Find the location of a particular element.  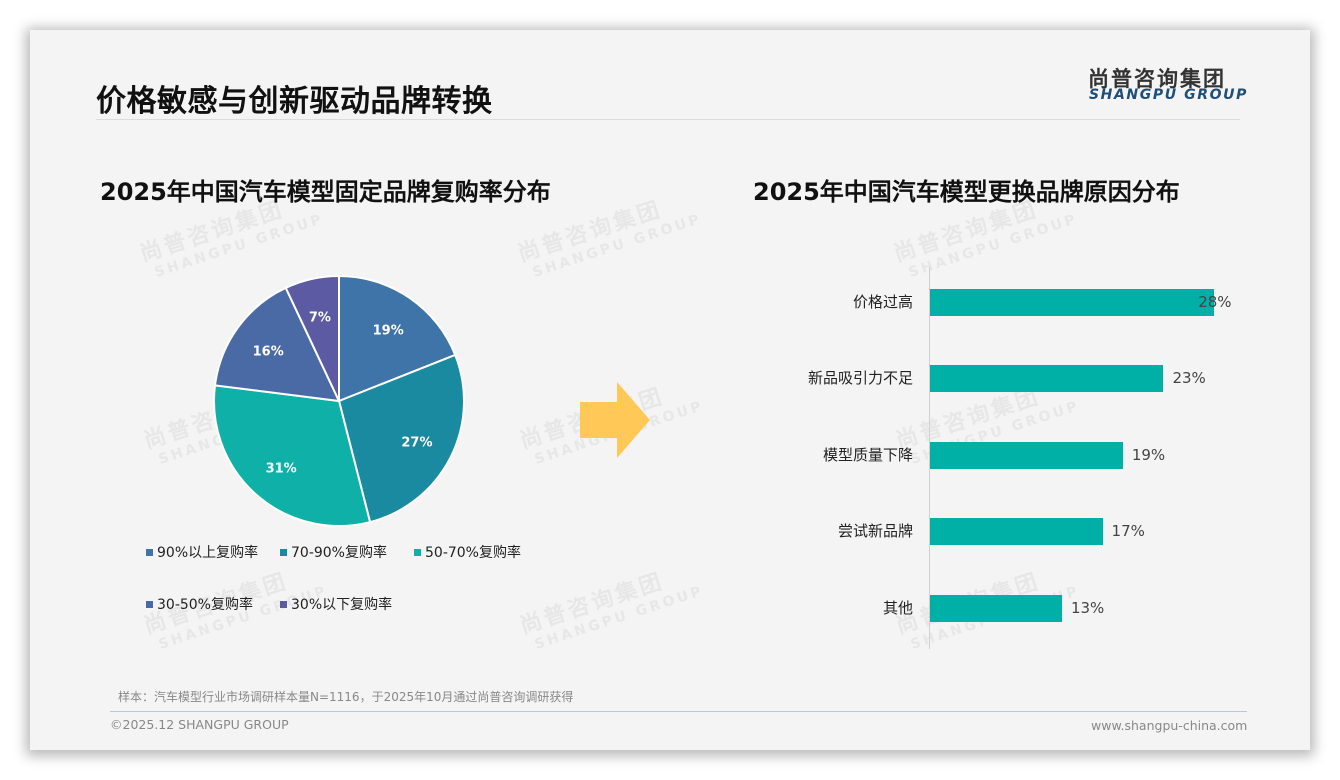

bar-value-label: 13% is located at coordinates (1087, 608).